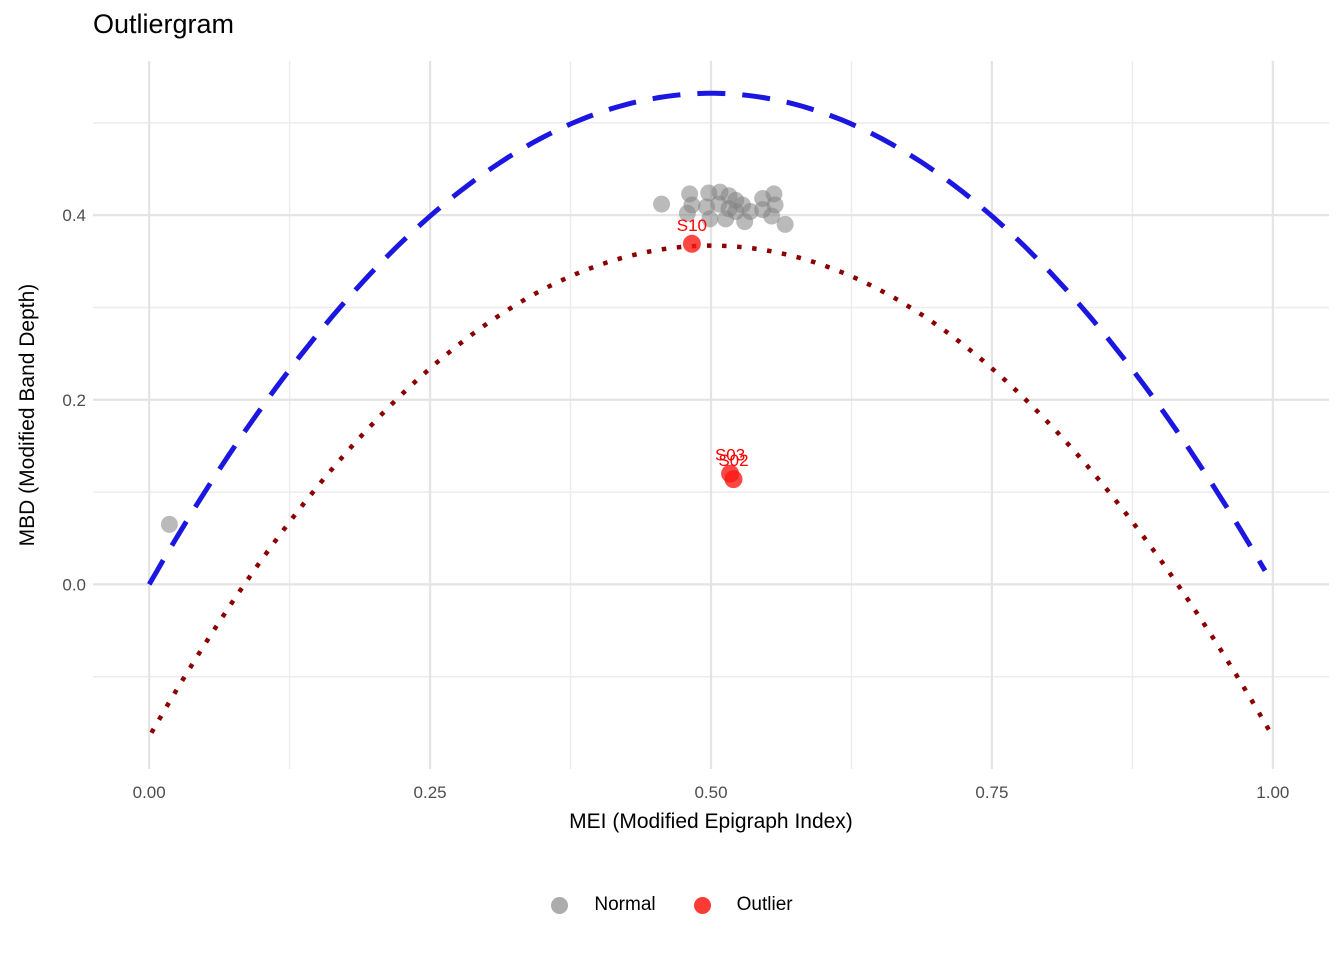 The width and height of the screenshot is (1344, 960). I want to click on y-tick-label: 0.4, so click(74, 215).